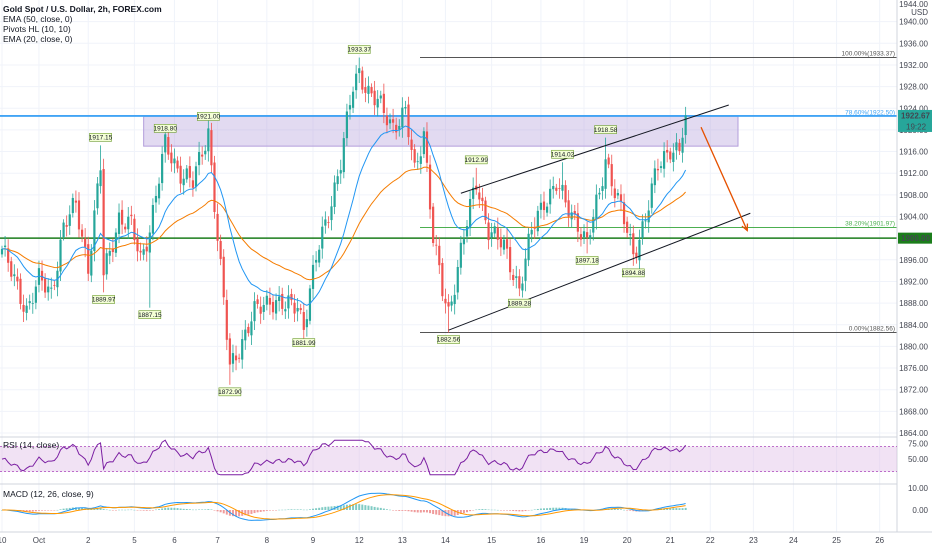 This screenshot has width=932, height=550. I want to click on price-tick: 1884.00, so click(913, 325).